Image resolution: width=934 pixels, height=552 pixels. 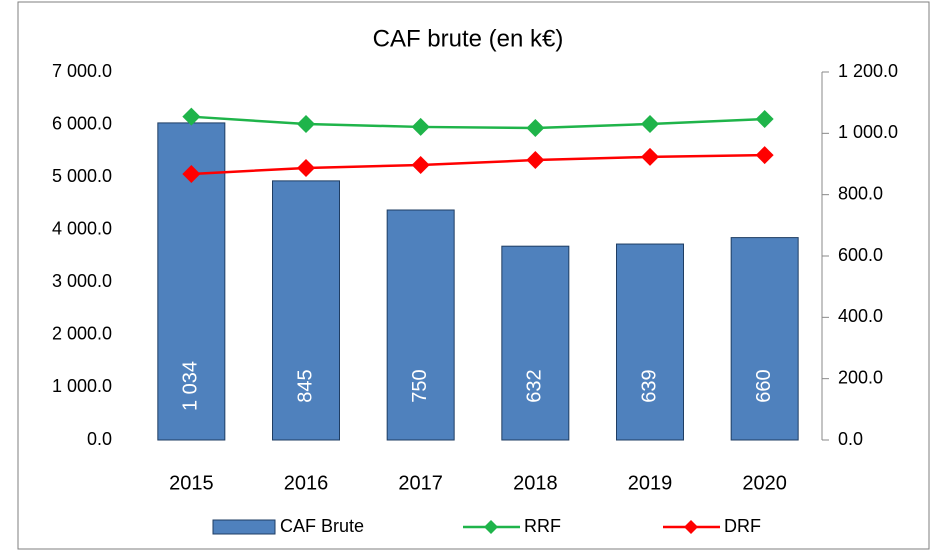 What do you see at coordinates (82, 176) in the screenshot?
I see `y-tick-label: 5 000.0` at bounding box center [82, 176].